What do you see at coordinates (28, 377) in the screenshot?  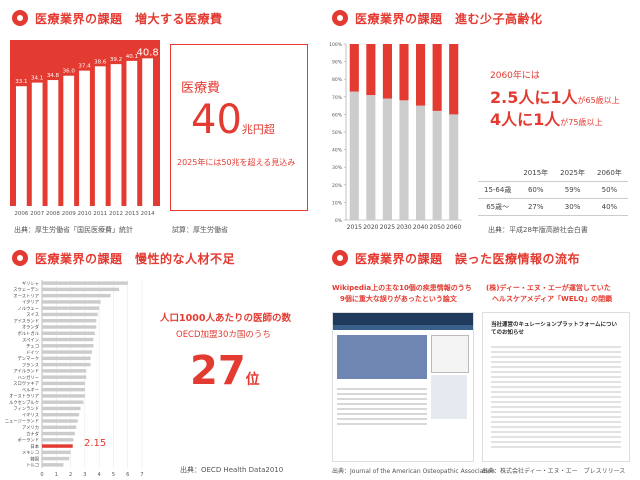 I see `category-label: ハンガリー` at bounding box center [28, 377].